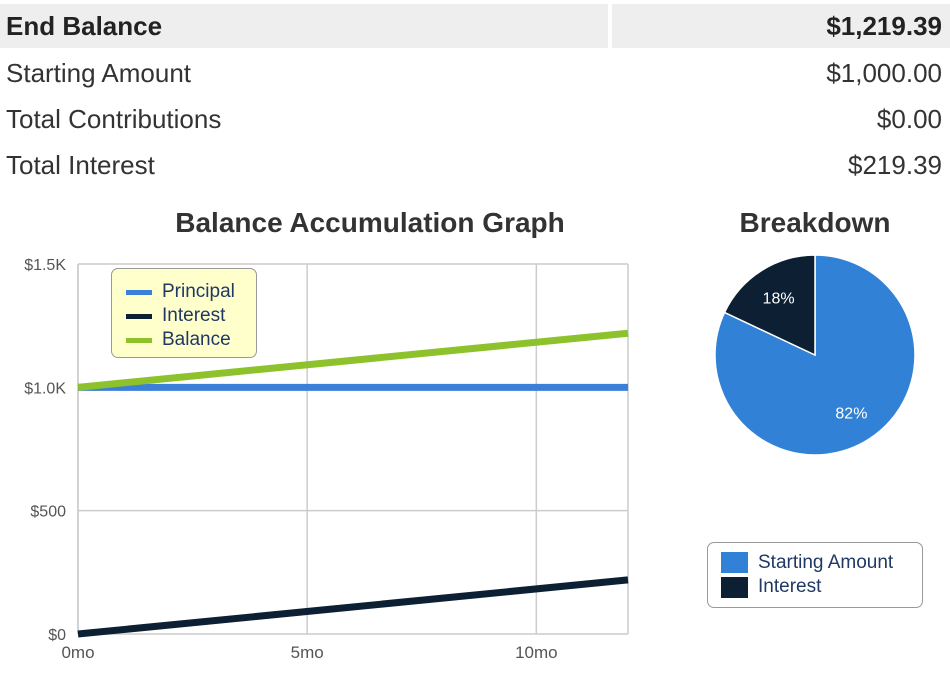 This screenshot has width=950, height=675. I want to click on pie-legend-label-starting-amount: Starting Amount, so click(826, 562).